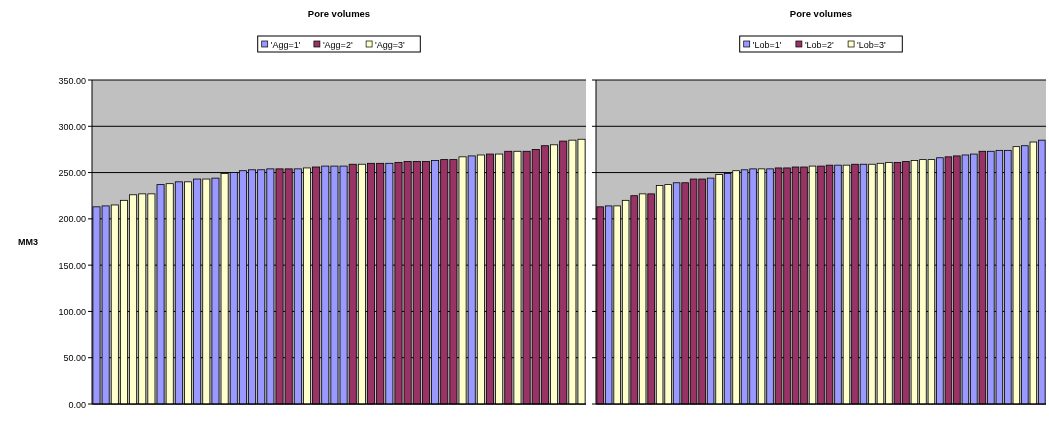 The width and height of the screenshot is (1049, 424). What do you see at coordinates (72, 265) in the screenshot?
I see `y-tick-label: 150.00` at bounding box center [72, 265].